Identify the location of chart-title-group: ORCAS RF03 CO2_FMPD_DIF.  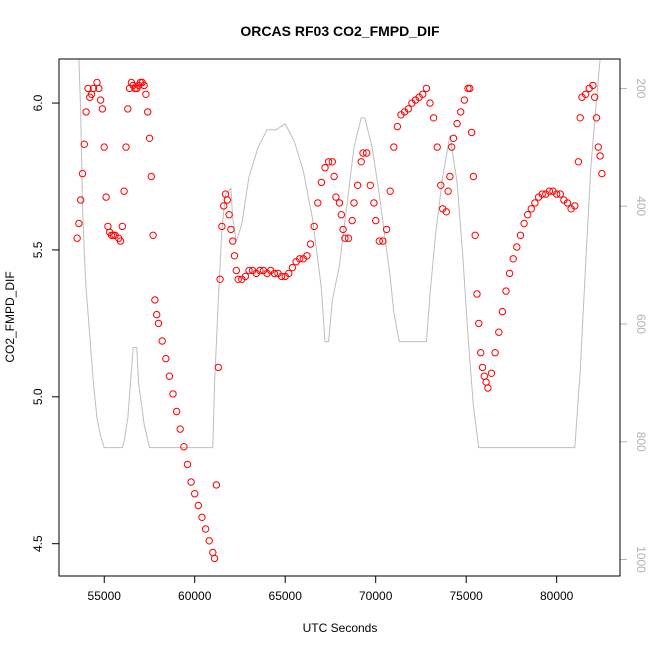
(340, 31).